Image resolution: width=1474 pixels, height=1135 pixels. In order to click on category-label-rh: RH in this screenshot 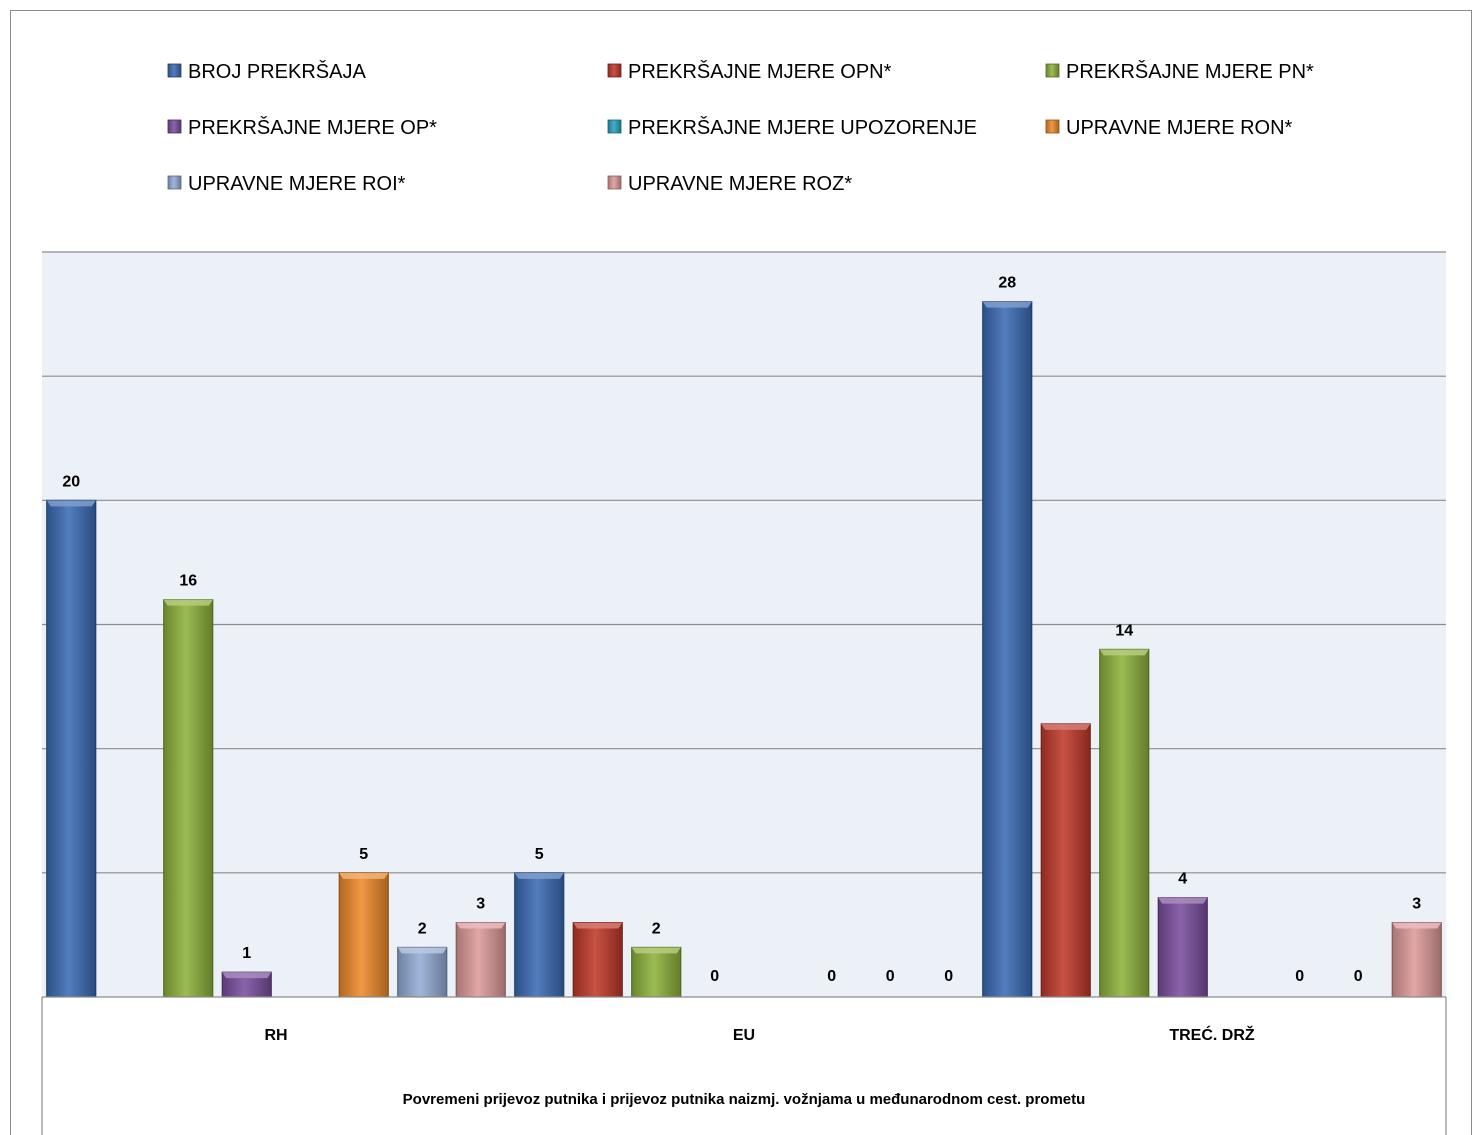, I will do `click(275, 1035)`.